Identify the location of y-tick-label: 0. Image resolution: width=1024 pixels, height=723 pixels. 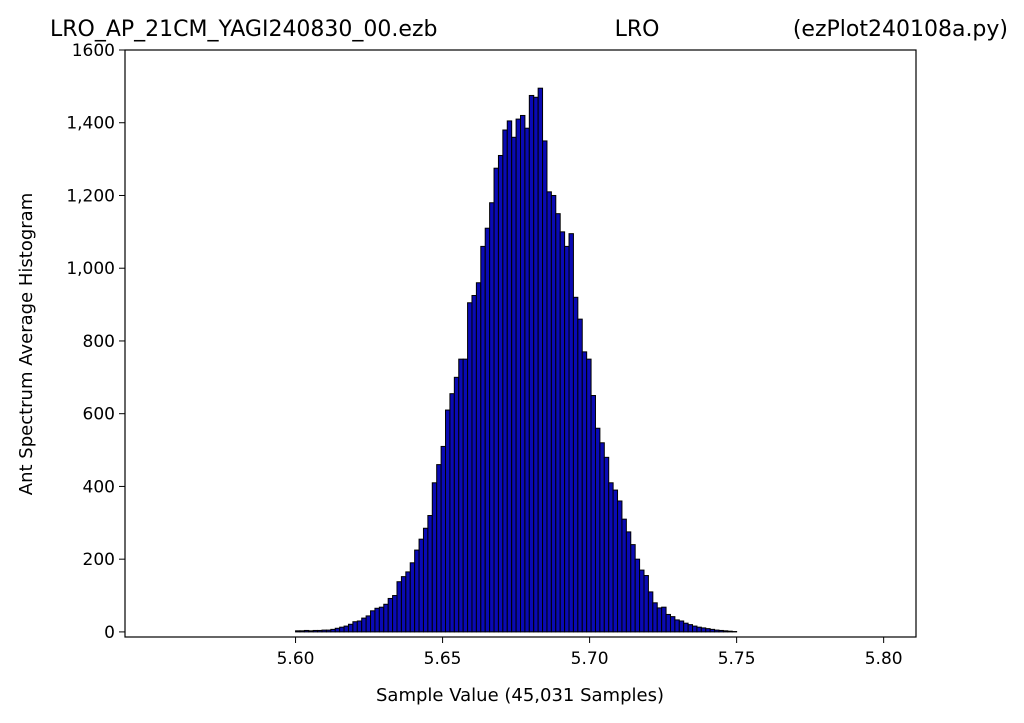
(109, 633).